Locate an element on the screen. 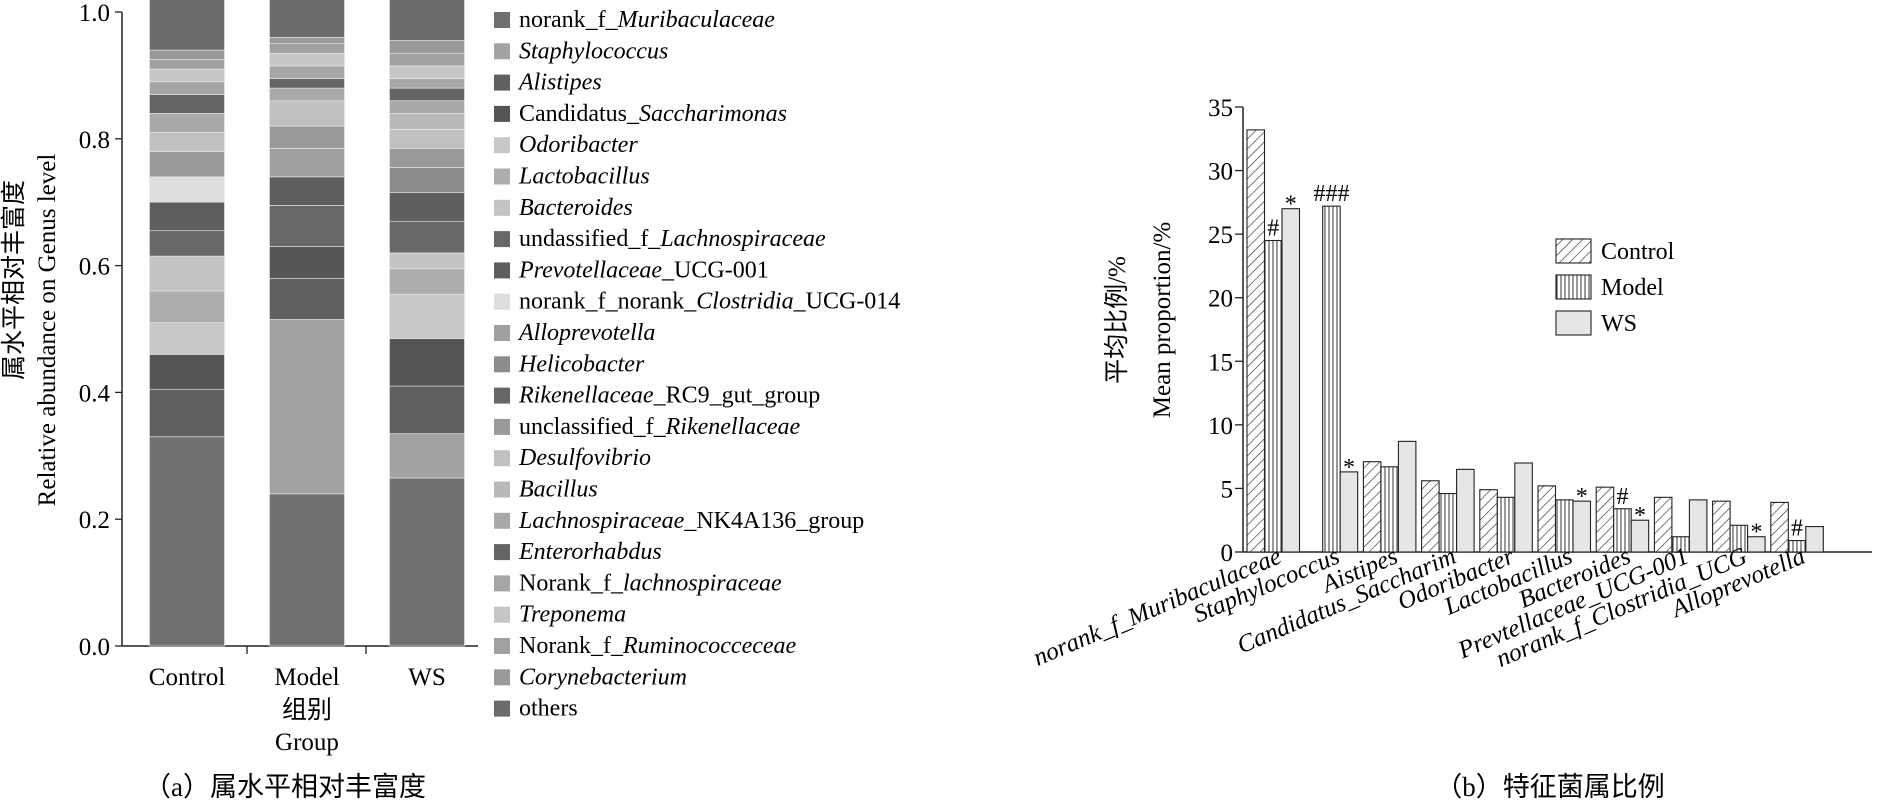  y-tick-label: 0.6 is located at coordinates (94, 267).